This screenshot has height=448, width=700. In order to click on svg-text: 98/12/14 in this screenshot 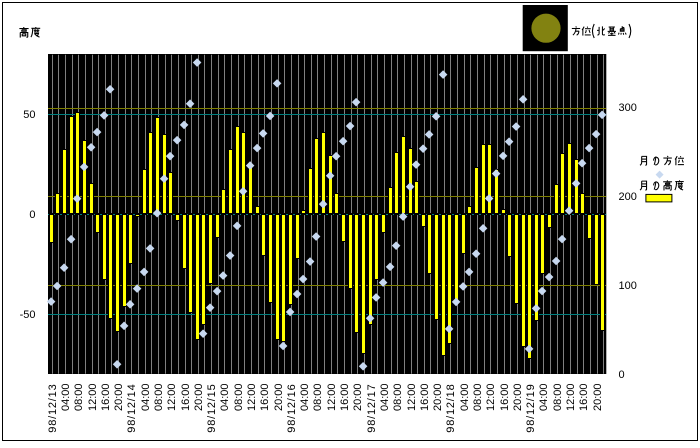, I will do `click(132, 408)`.